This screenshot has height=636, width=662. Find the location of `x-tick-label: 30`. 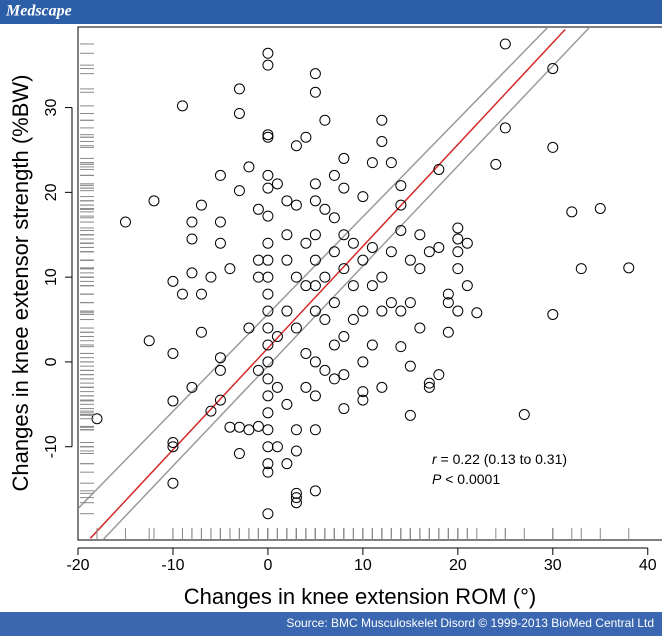

x-tick-label: 30 is located at coordinates (553, 565).